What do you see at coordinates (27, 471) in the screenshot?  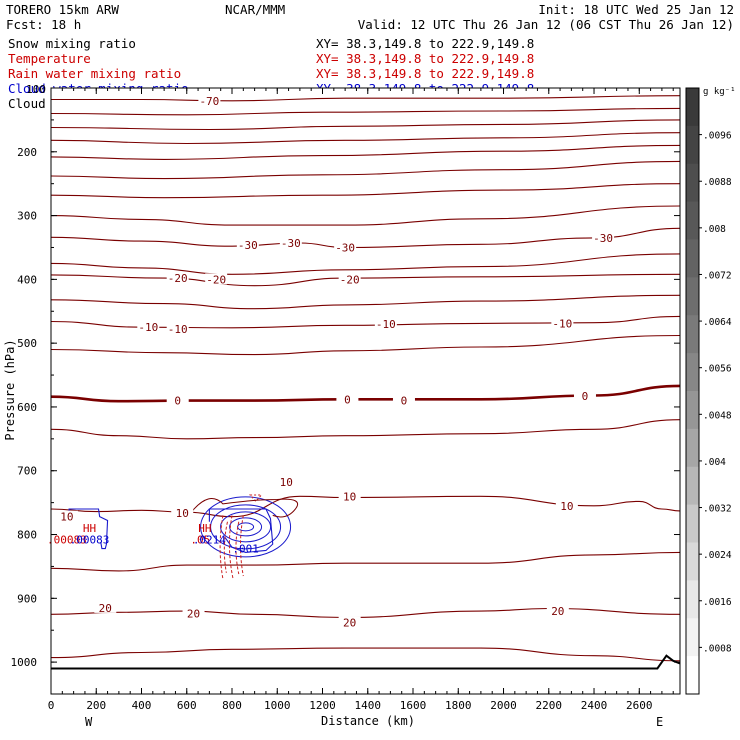 I see `y-tick-label: 700` at bounding box center [27, 471].